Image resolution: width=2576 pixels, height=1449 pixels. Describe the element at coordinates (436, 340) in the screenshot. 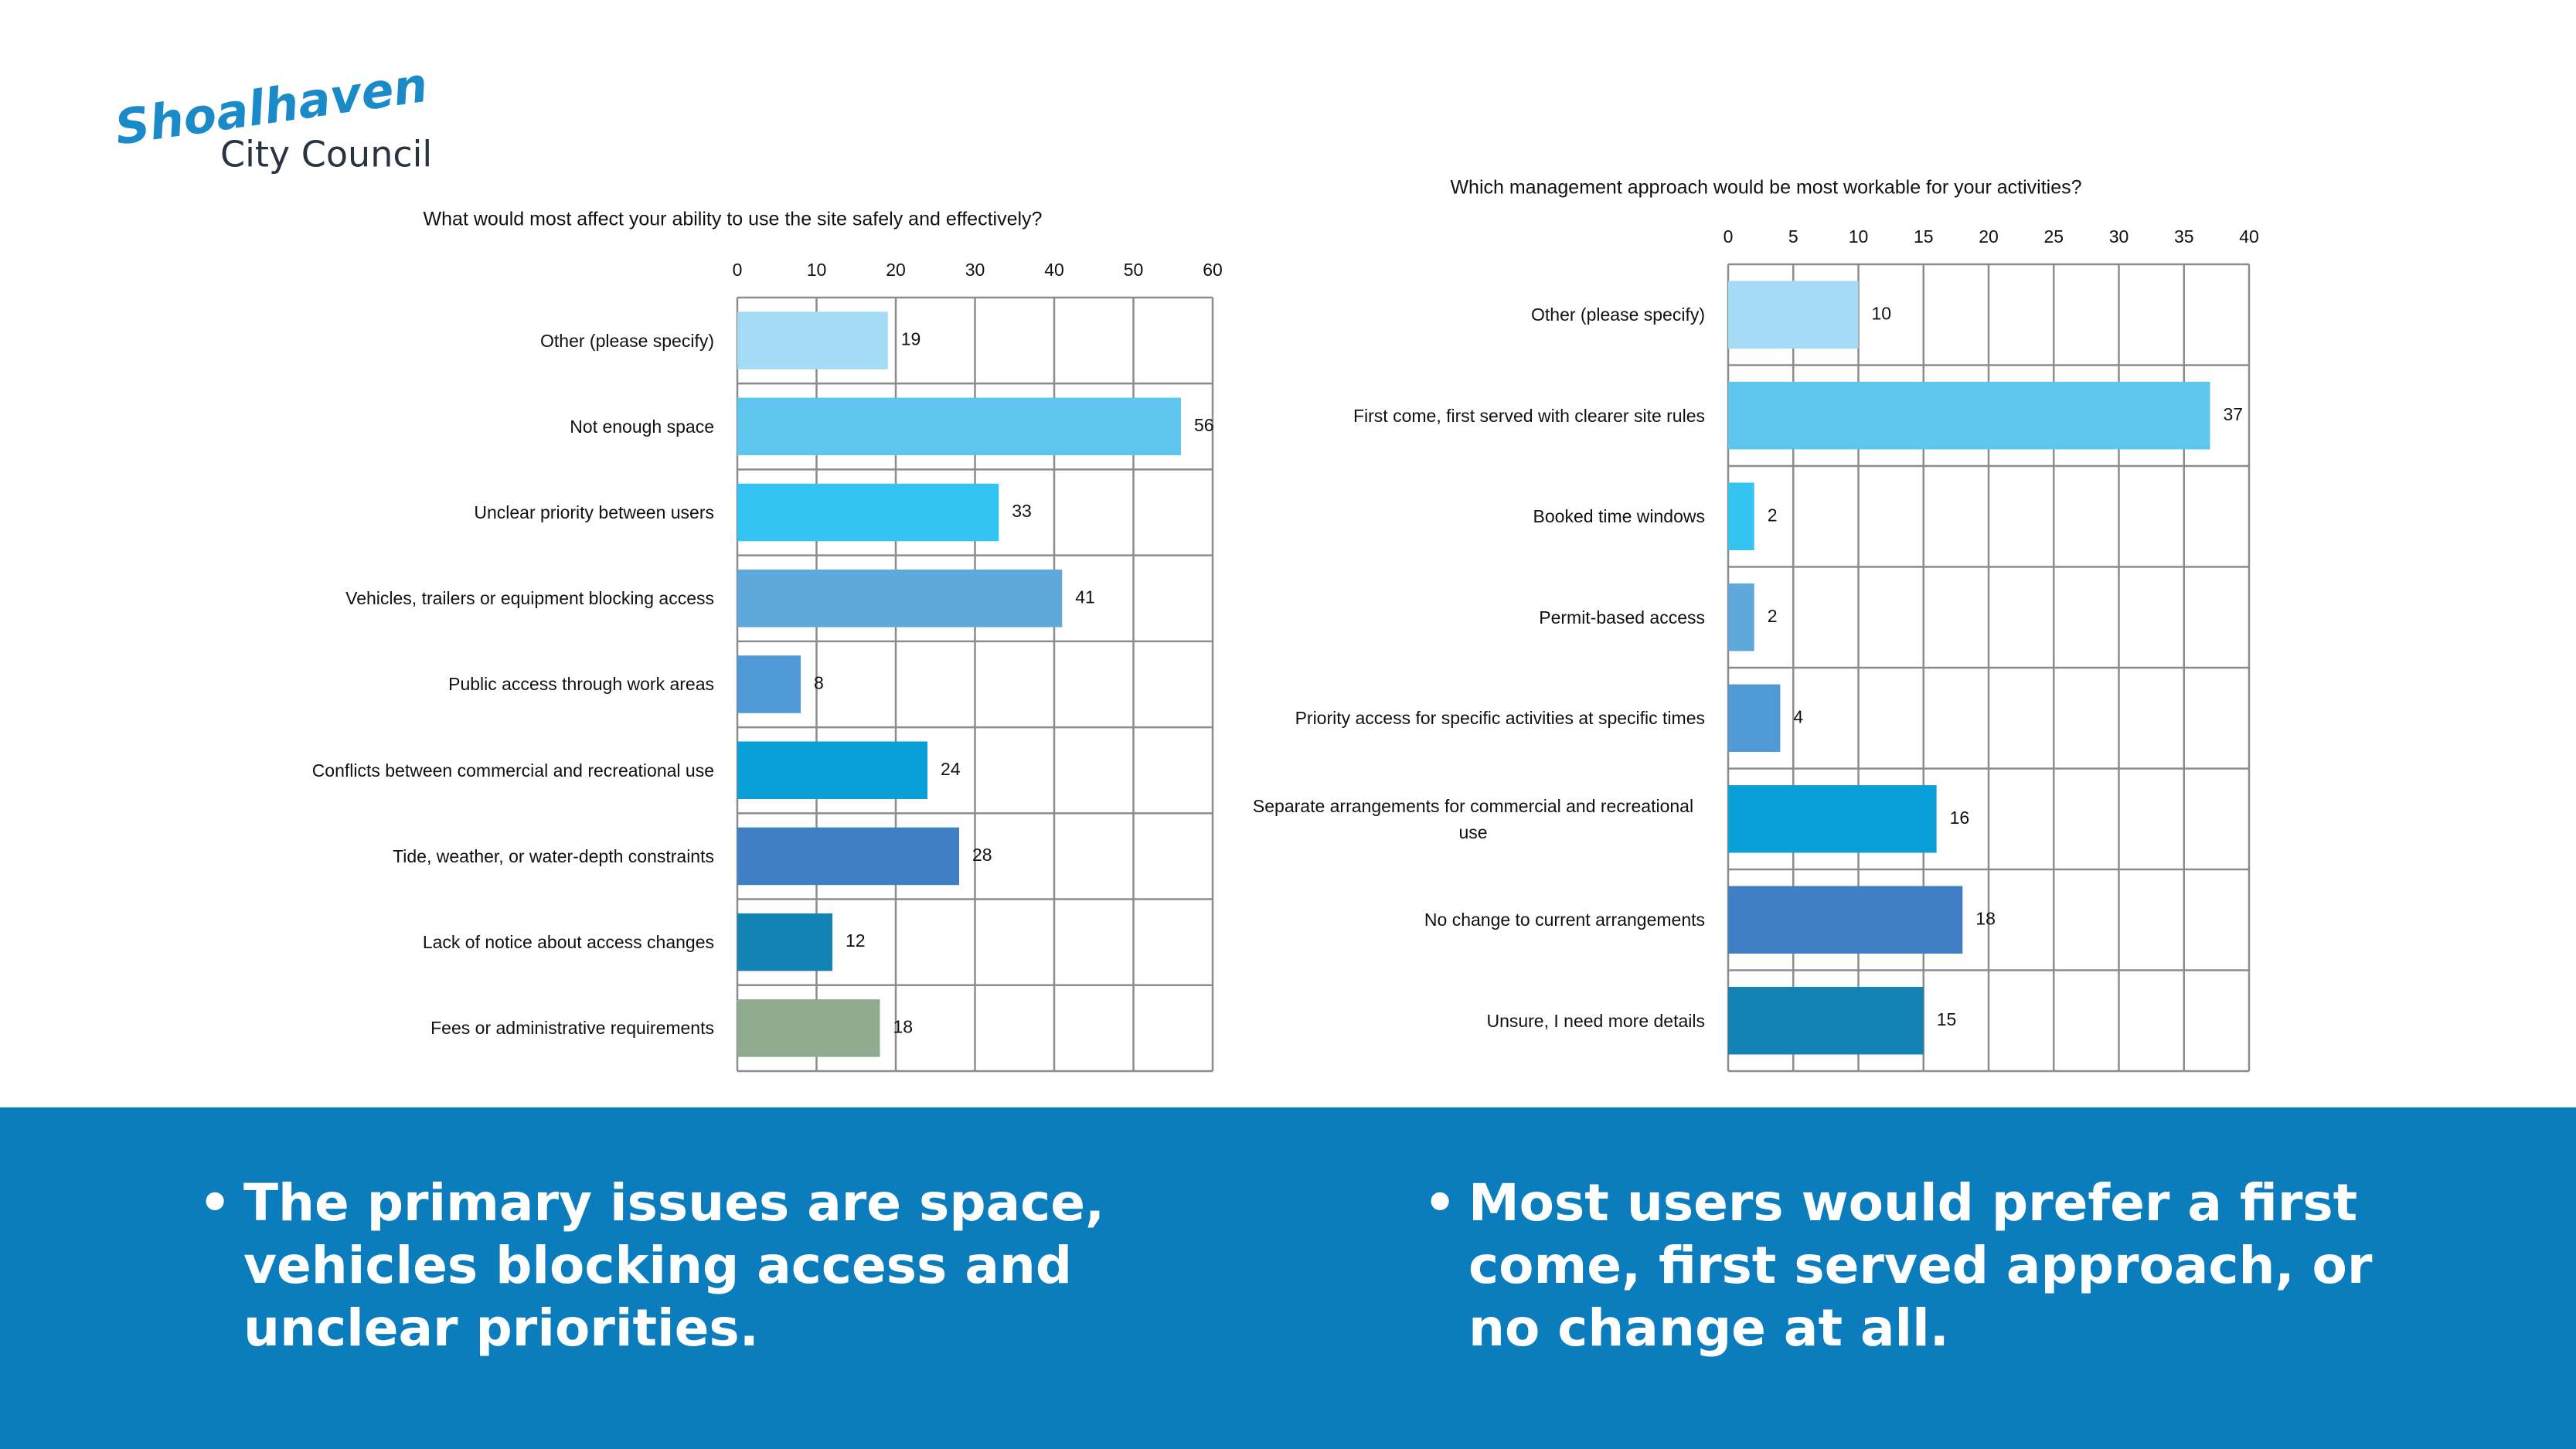

I see `category-label-row: Other (please specify)` at that location.